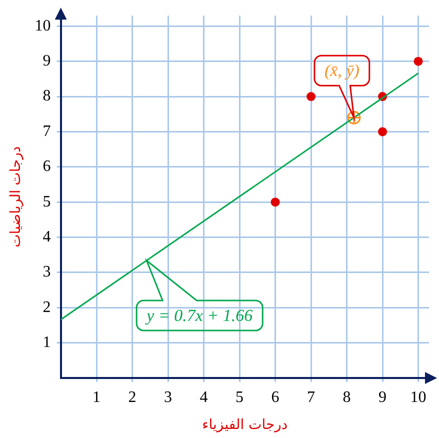  I want to click on y-tick-label: 9, so click(46, 61).